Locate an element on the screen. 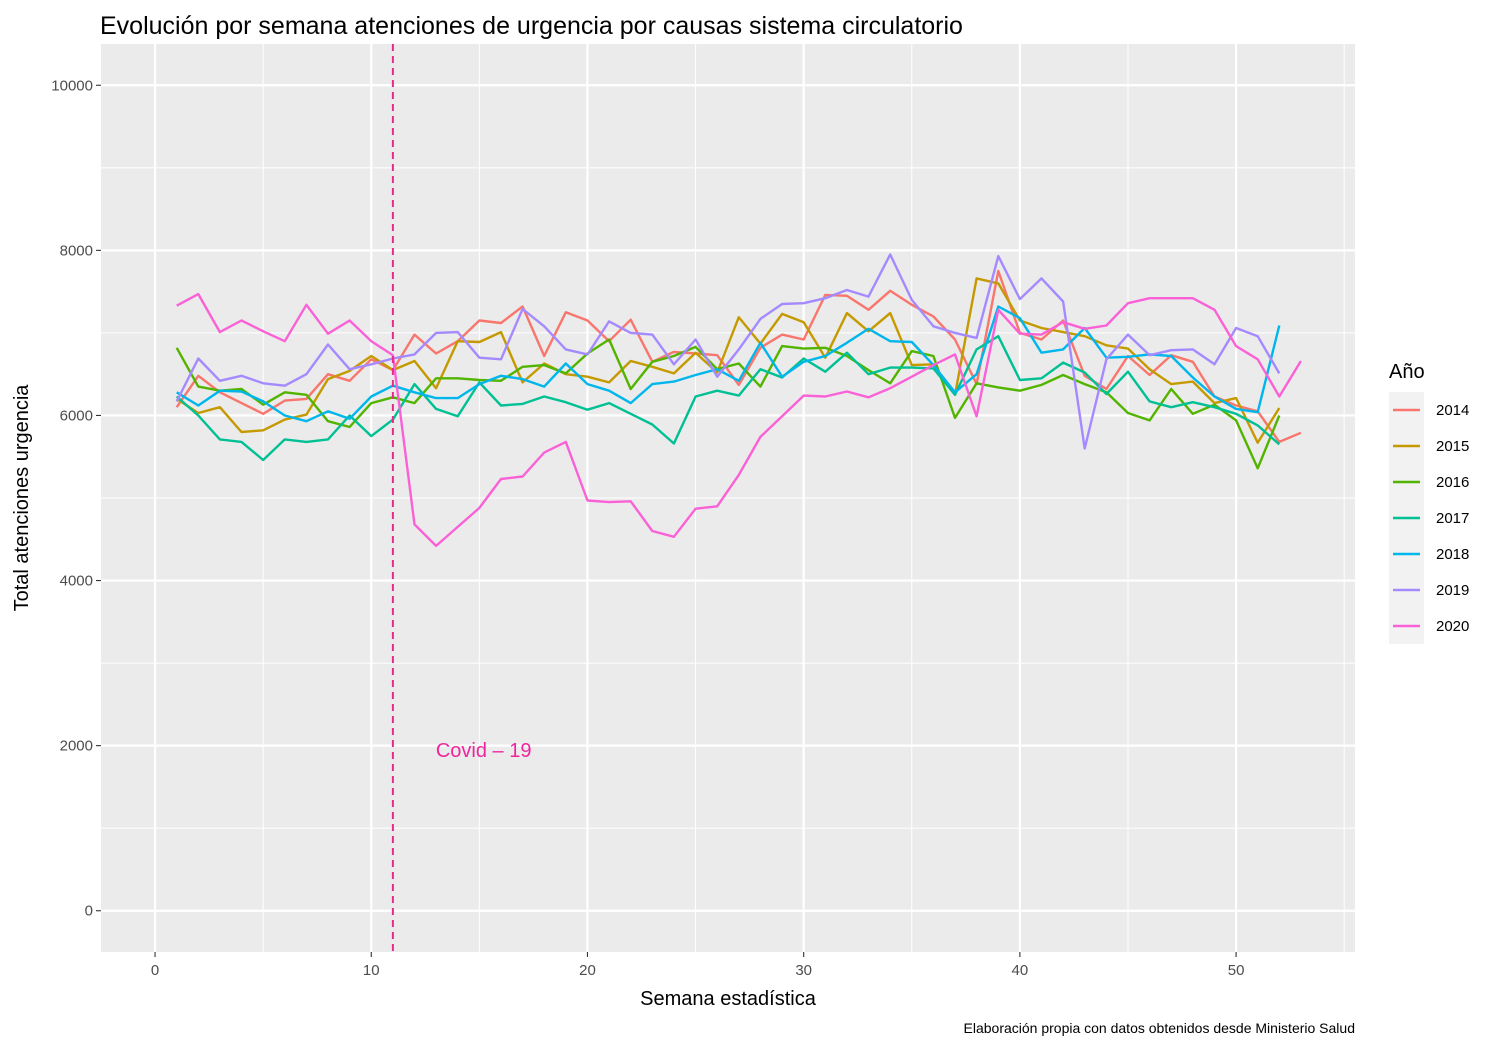 Image resolution: width=1500 pixels, height=1050 pixels. series-line-2017 is located at coordinates (728, 398).